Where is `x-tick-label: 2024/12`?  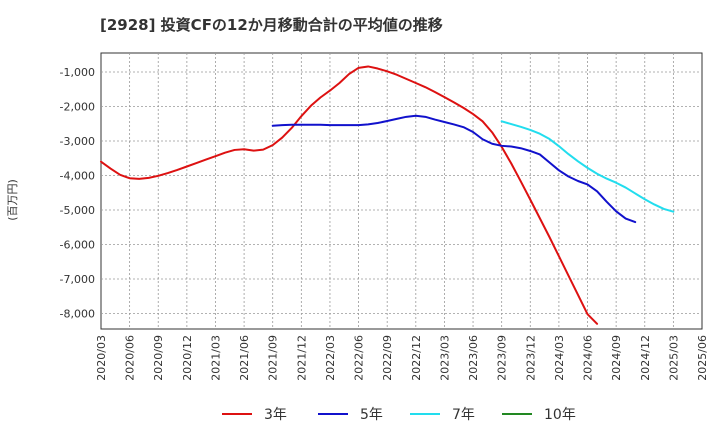
x-tick-label: 2024/12 is located at coordinates (645, 358).